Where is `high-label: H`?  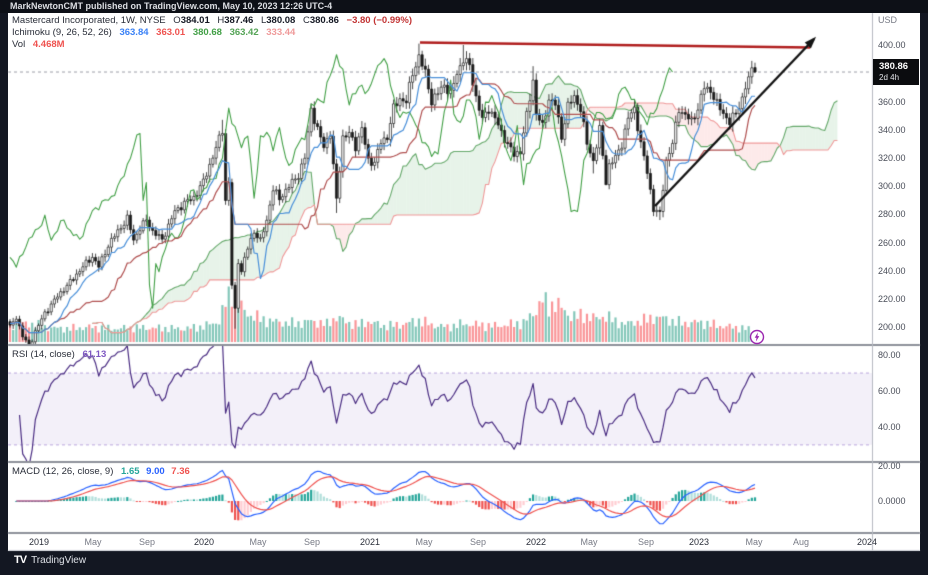
high-label: H is located at coordinates (221, 20).